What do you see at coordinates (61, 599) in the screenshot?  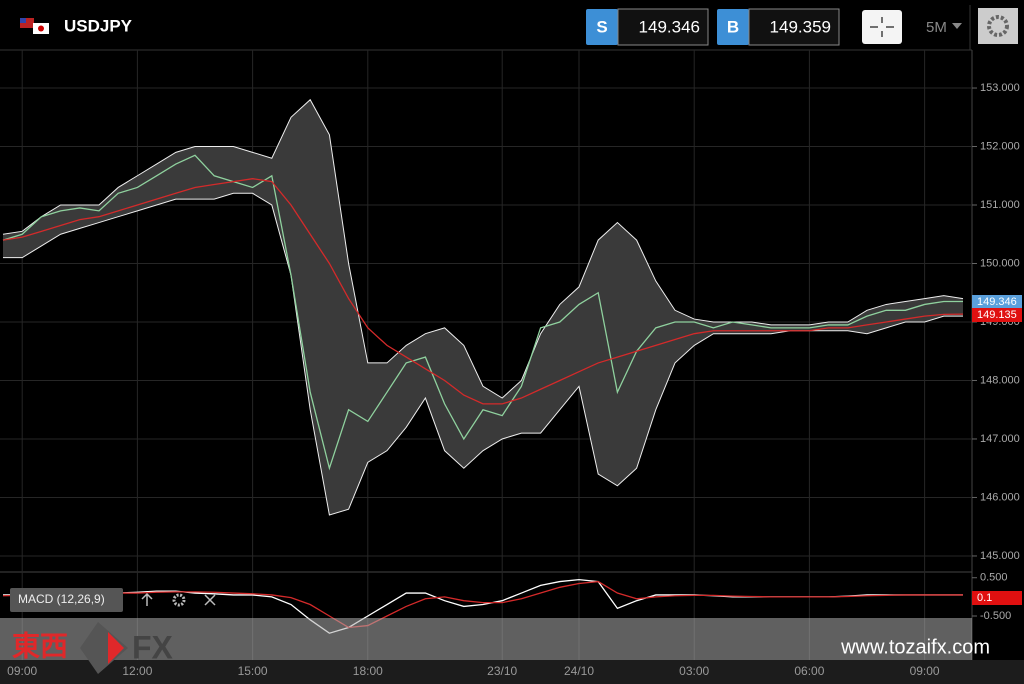 I see `macd-label: MACD (12,26,9)` at bounding box center [61, 599].